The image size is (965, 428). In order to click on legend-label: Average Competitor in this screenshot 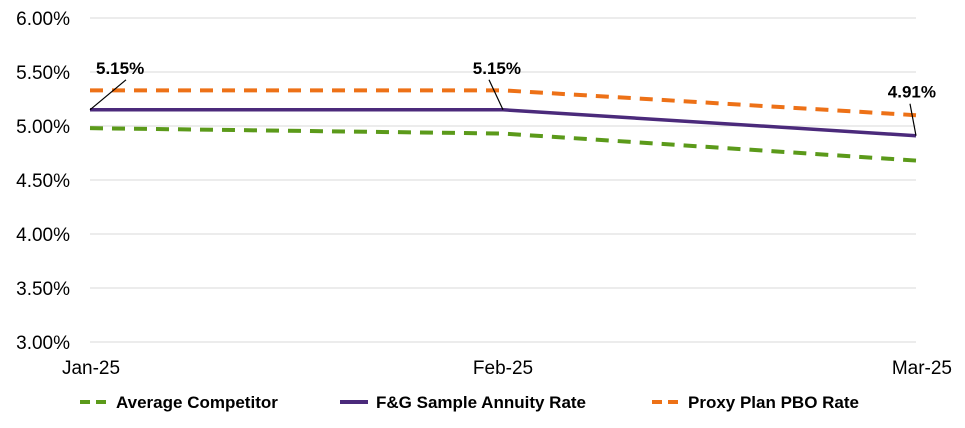, I will do `click(197, 402)`.